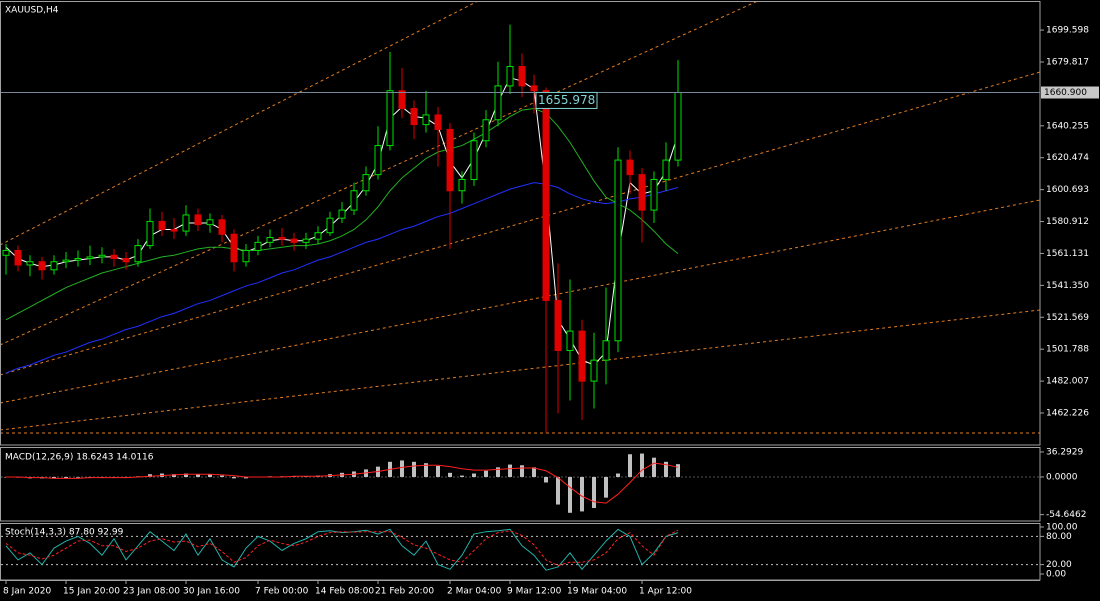  What do you see at coordinates (1067, 350) in the screenshot?
I see `y-tick-label: 1501.788` at bounding box center [1067, 350].